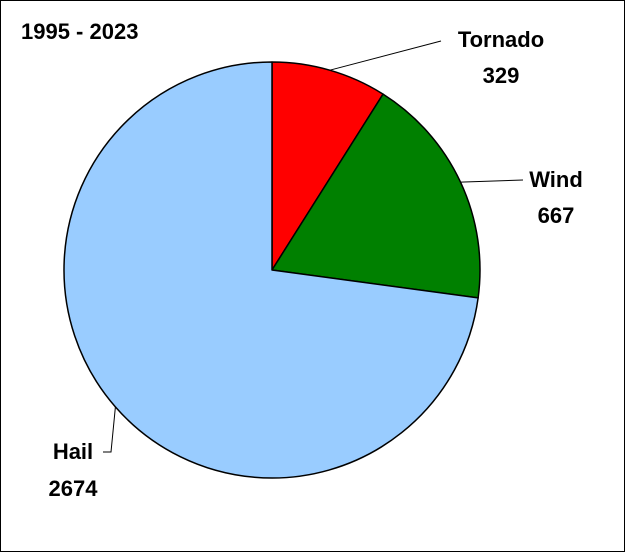 This screenshot has width=625, height=556. I want to click on slice-label-hail: Hail, so click(73, 451).